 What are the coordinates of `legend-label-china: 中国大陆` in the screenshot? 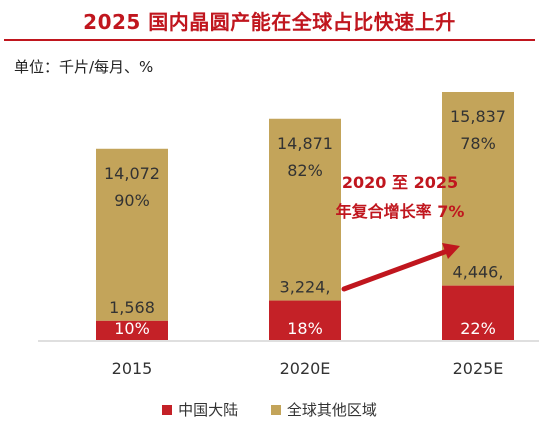 It's located at (208, 410).